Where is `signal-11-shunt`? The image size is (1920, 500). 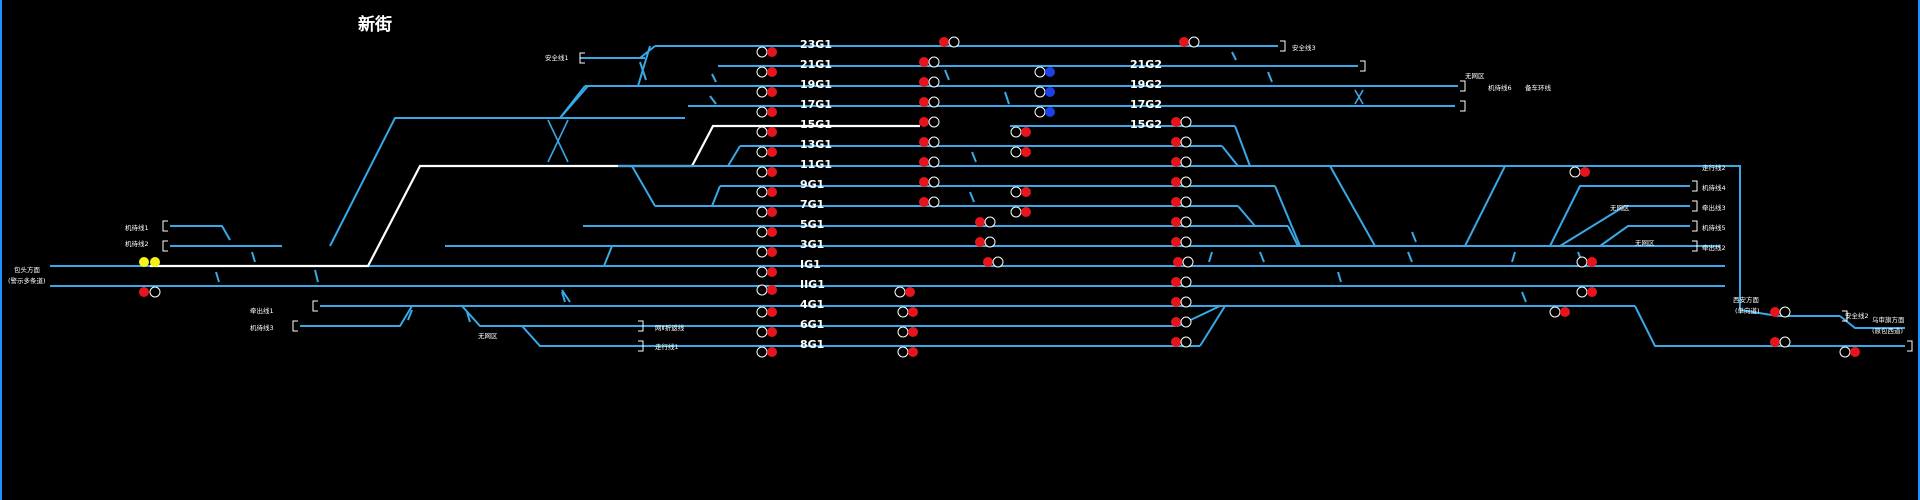
signal-11-shunt is located at coordinates (1020, 192).